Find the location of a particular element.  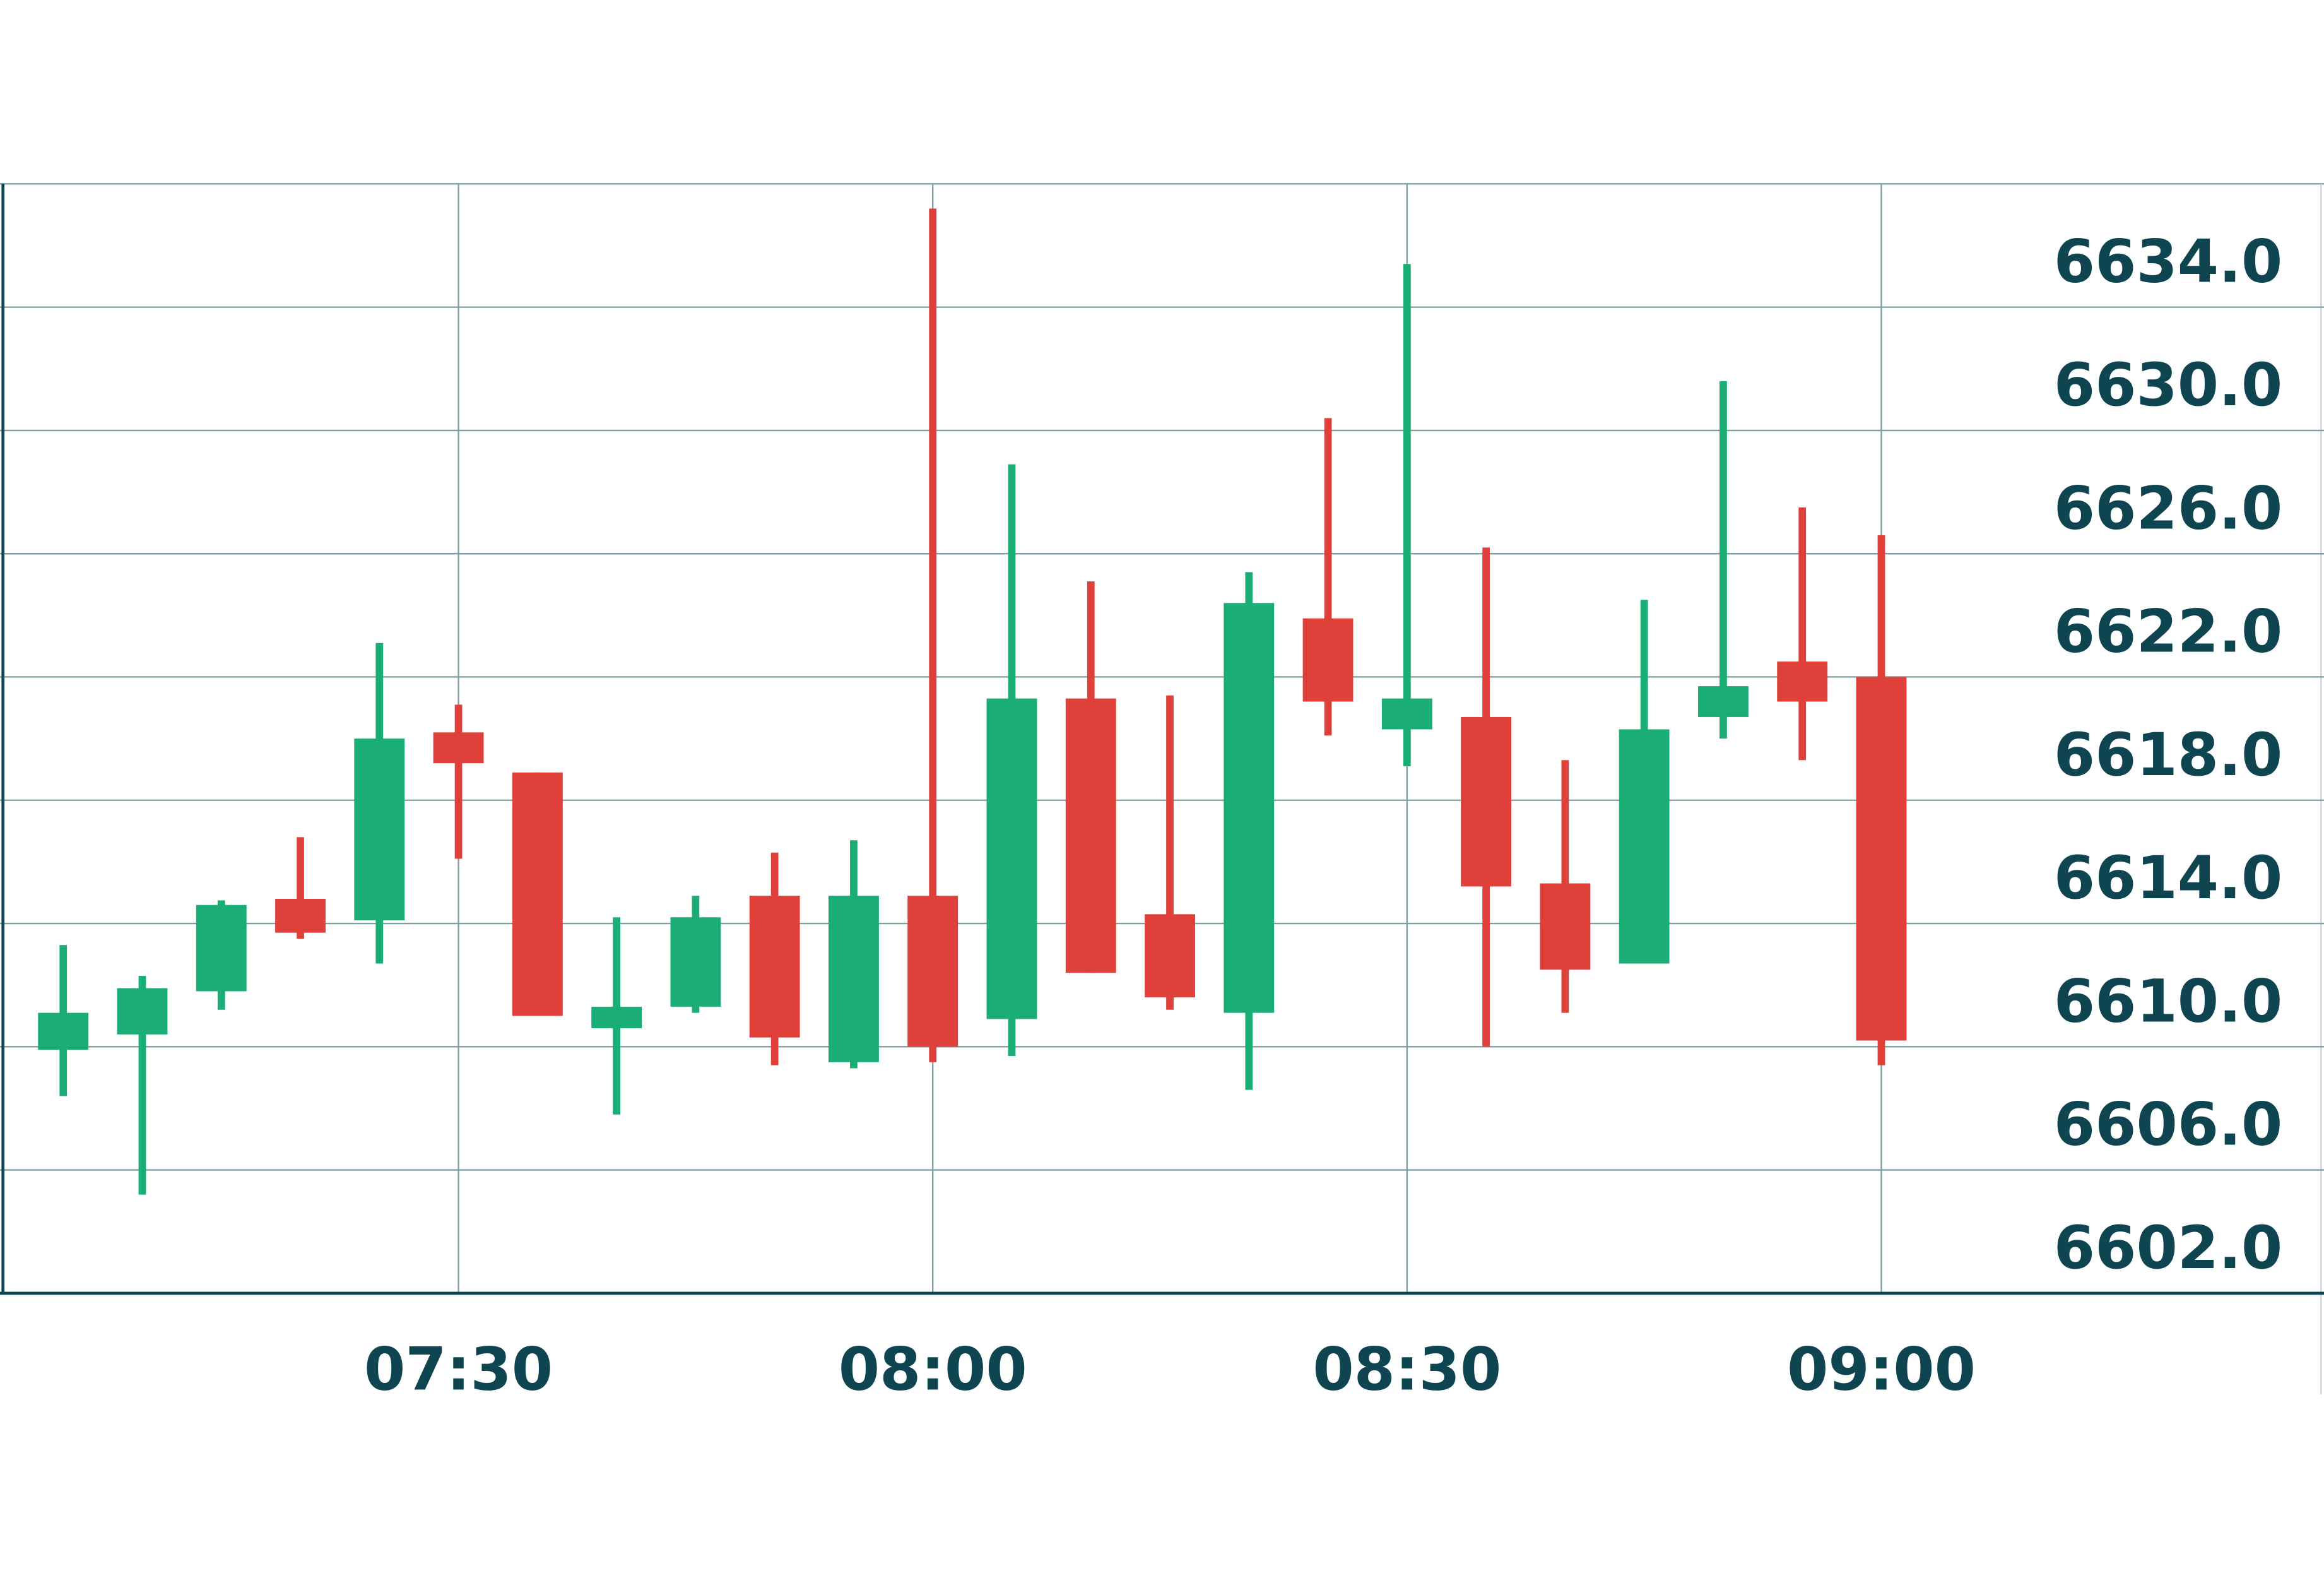

y-tick-label: 6618.0 is located at coordinates (2169, 755).